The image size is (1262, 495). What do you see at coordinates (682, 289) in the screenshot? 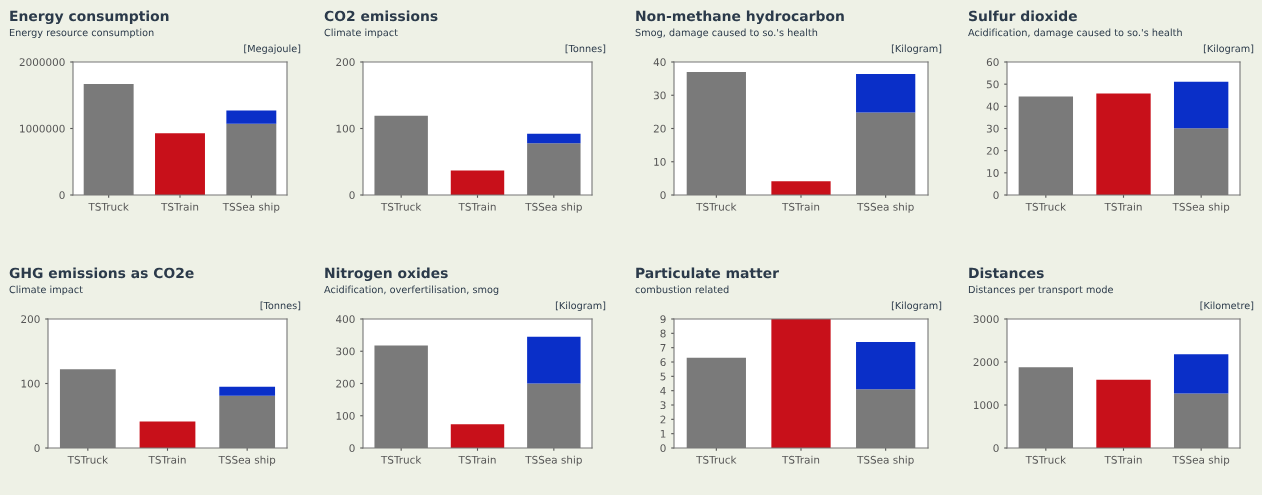
I see `chart-subtitle: combustion related` at bounding box center [682, 289].